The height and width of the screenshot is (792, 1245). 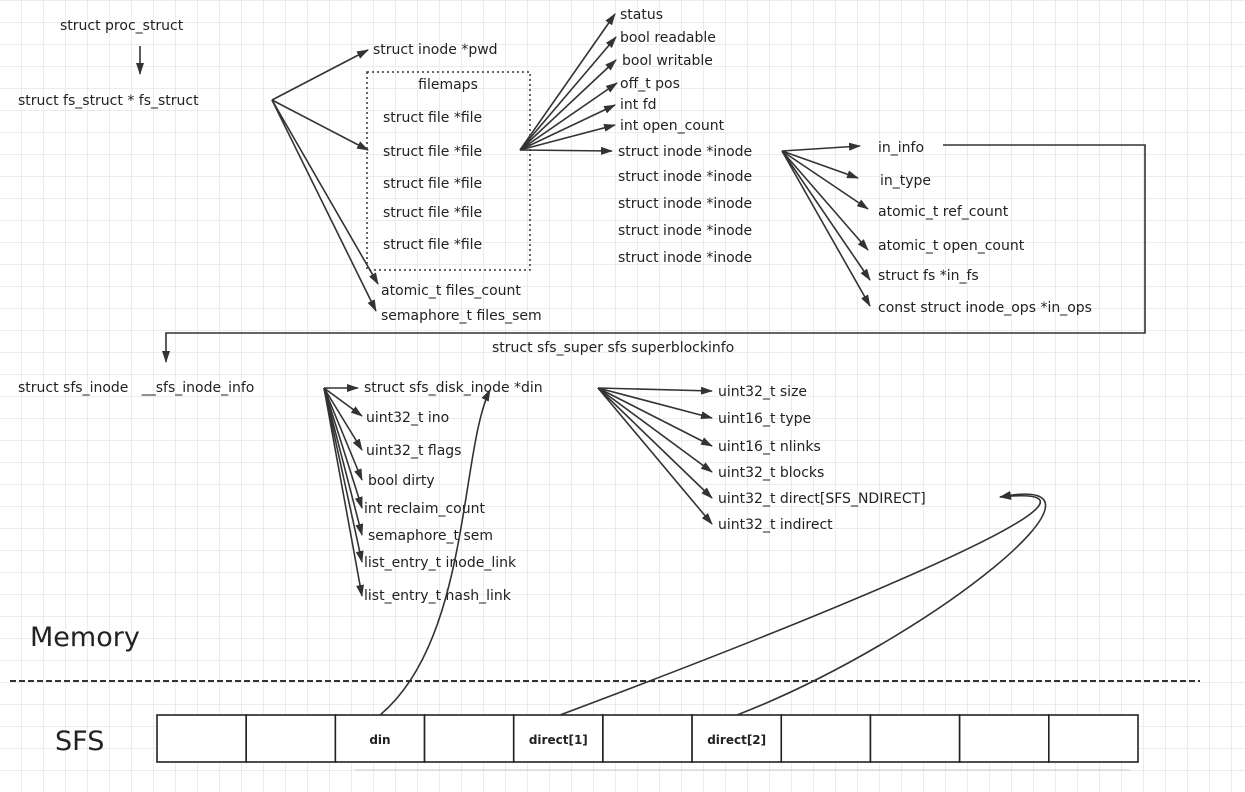 What do you see at coordinates (668, 38) in the screenshot?
I see `file-field: bool readable` at bounding box center [668, 38].